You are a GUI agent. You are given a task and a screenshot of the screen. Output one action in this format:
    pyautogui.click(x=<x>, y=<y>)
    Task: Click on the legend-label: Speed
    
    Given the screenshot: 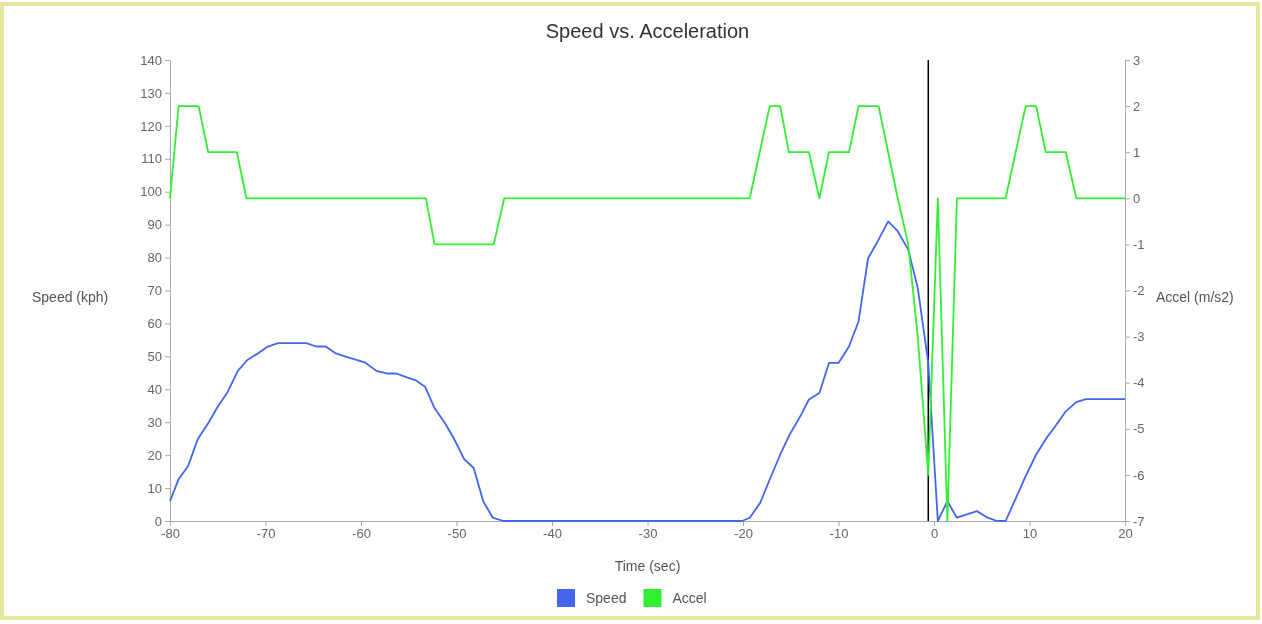 What is the action you would take?
    pyautogui.click(x=606, y=598)
    